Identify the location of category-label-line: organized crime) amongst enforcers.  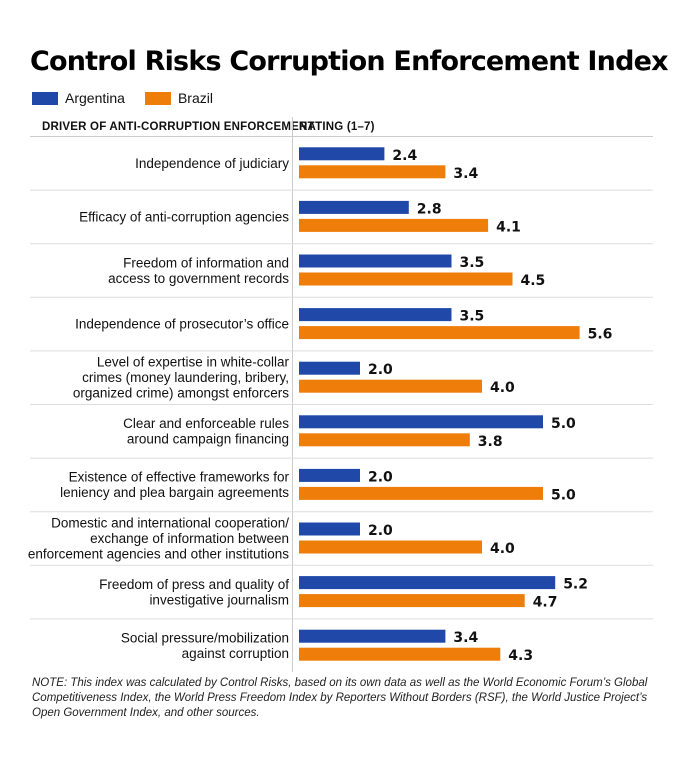
(181, 393).